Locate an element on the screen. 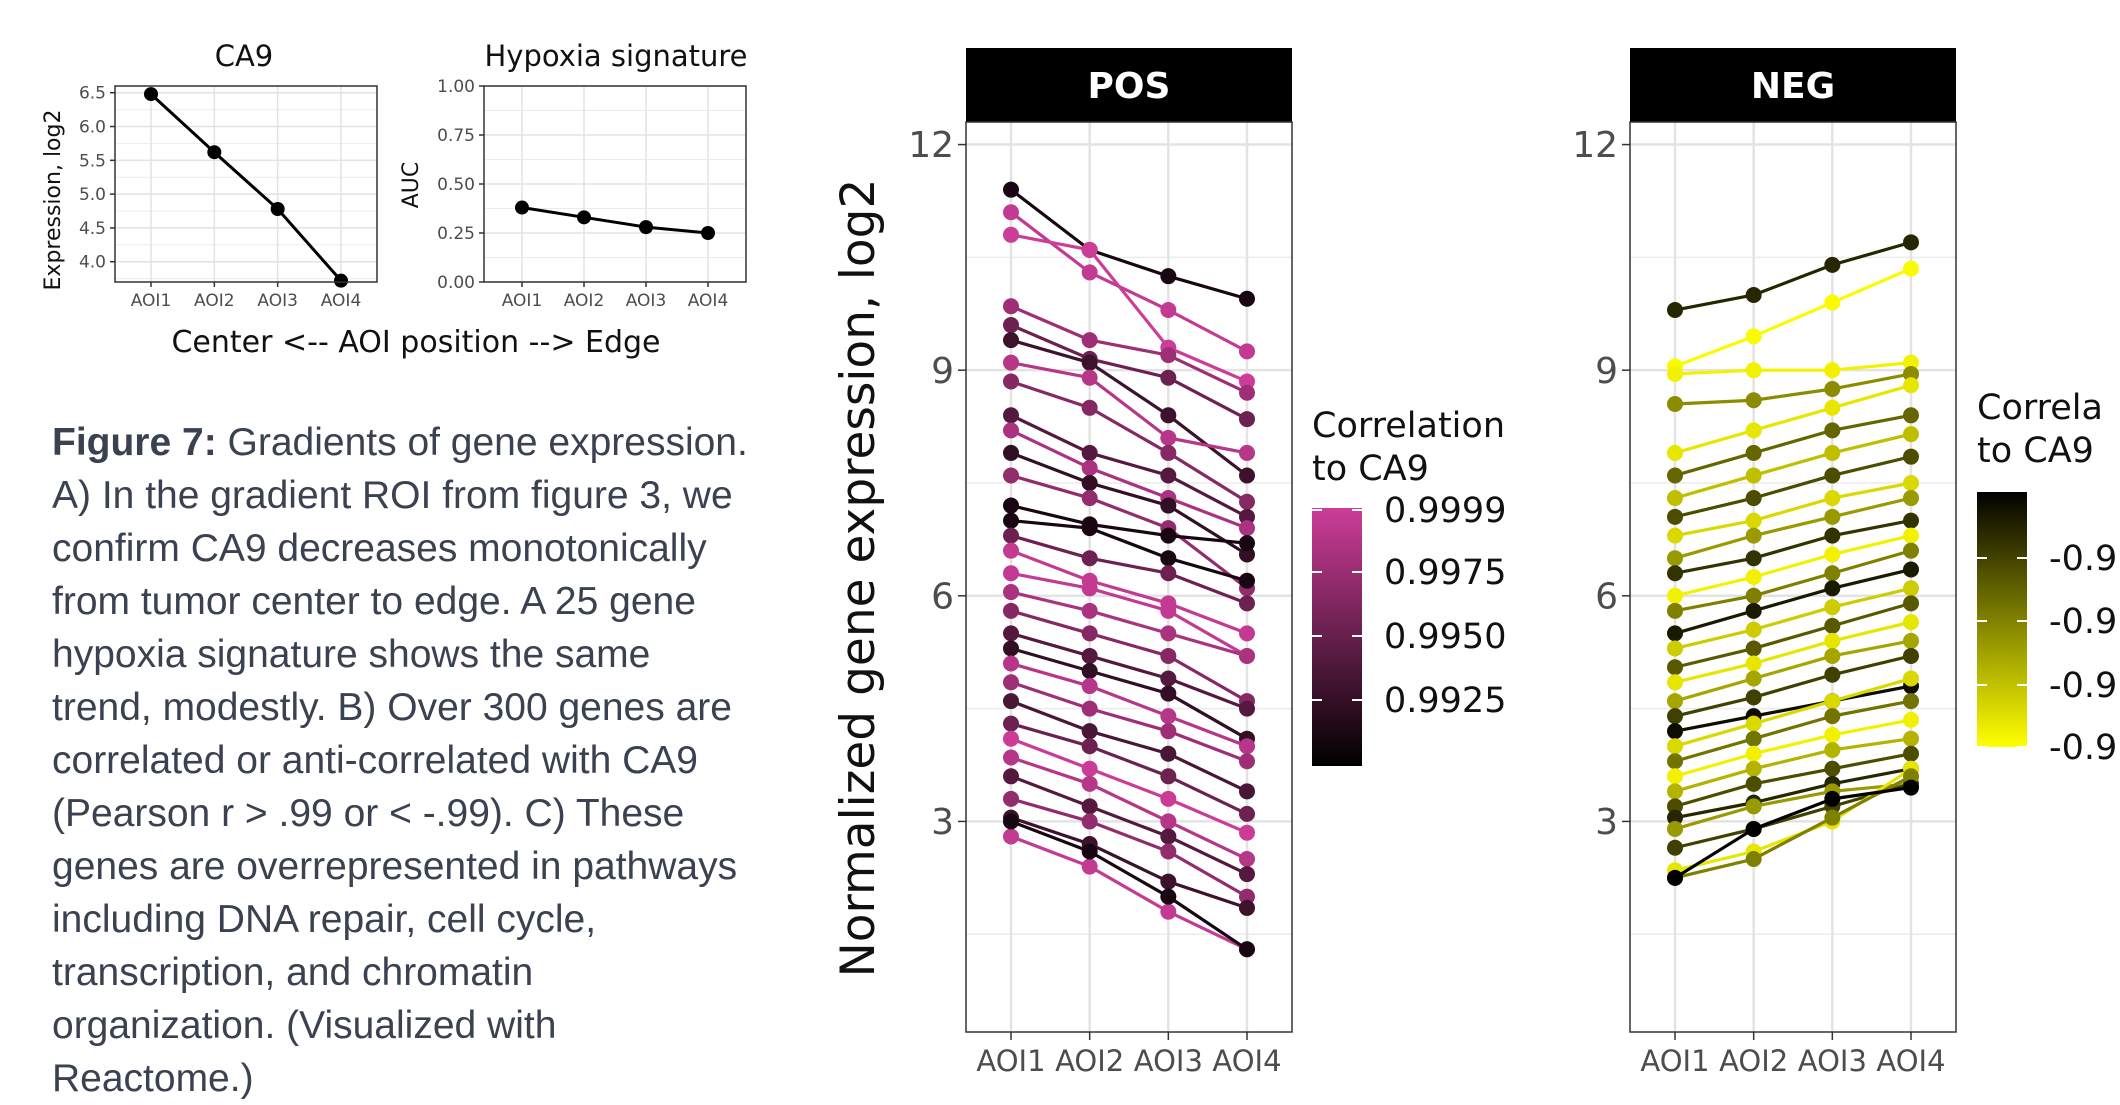 Image resolution: width=2120 pixels, height=1105 pixels. neg-y-tick-label: 6 is located at coordinates (1606, 596).